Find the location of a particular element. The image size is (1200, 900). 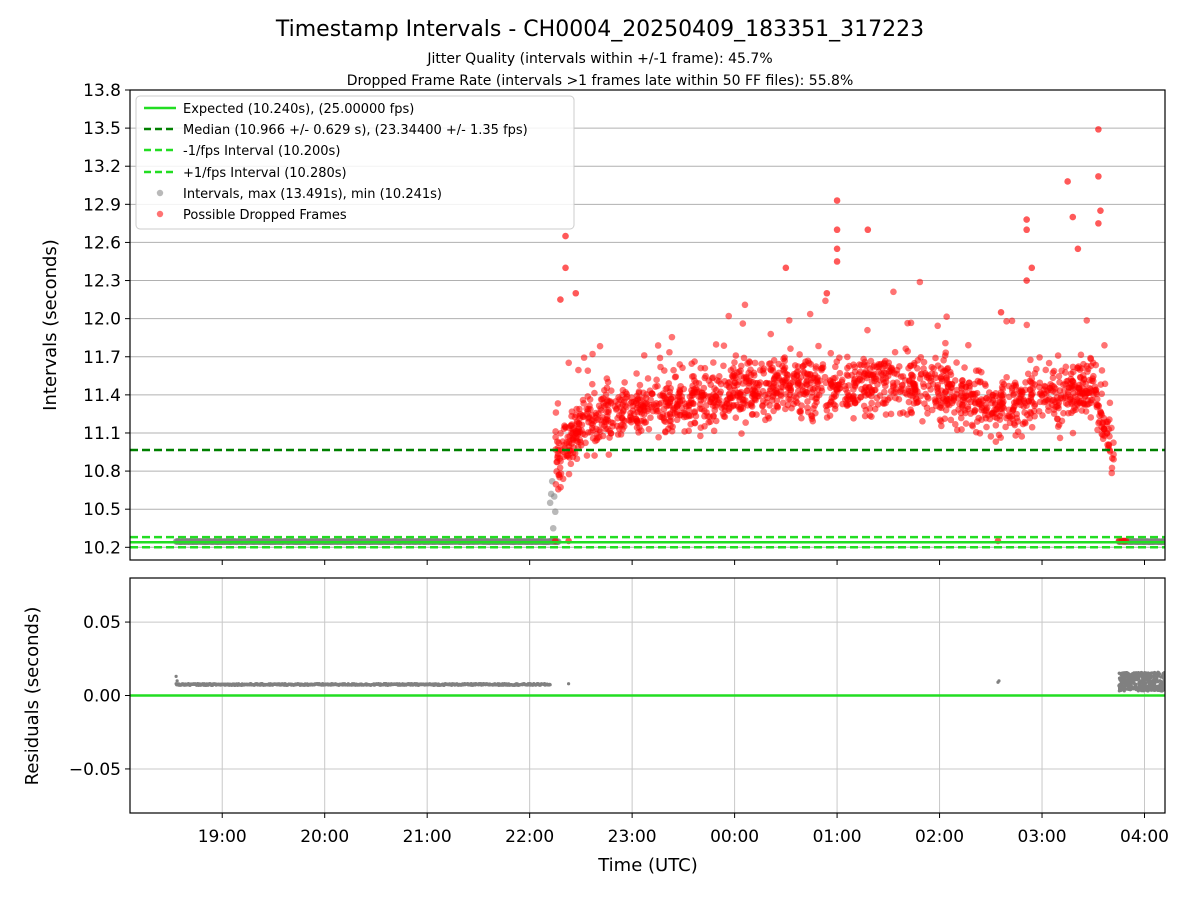

x-tick-label: 20:00 is located at coordinates (324, 837).